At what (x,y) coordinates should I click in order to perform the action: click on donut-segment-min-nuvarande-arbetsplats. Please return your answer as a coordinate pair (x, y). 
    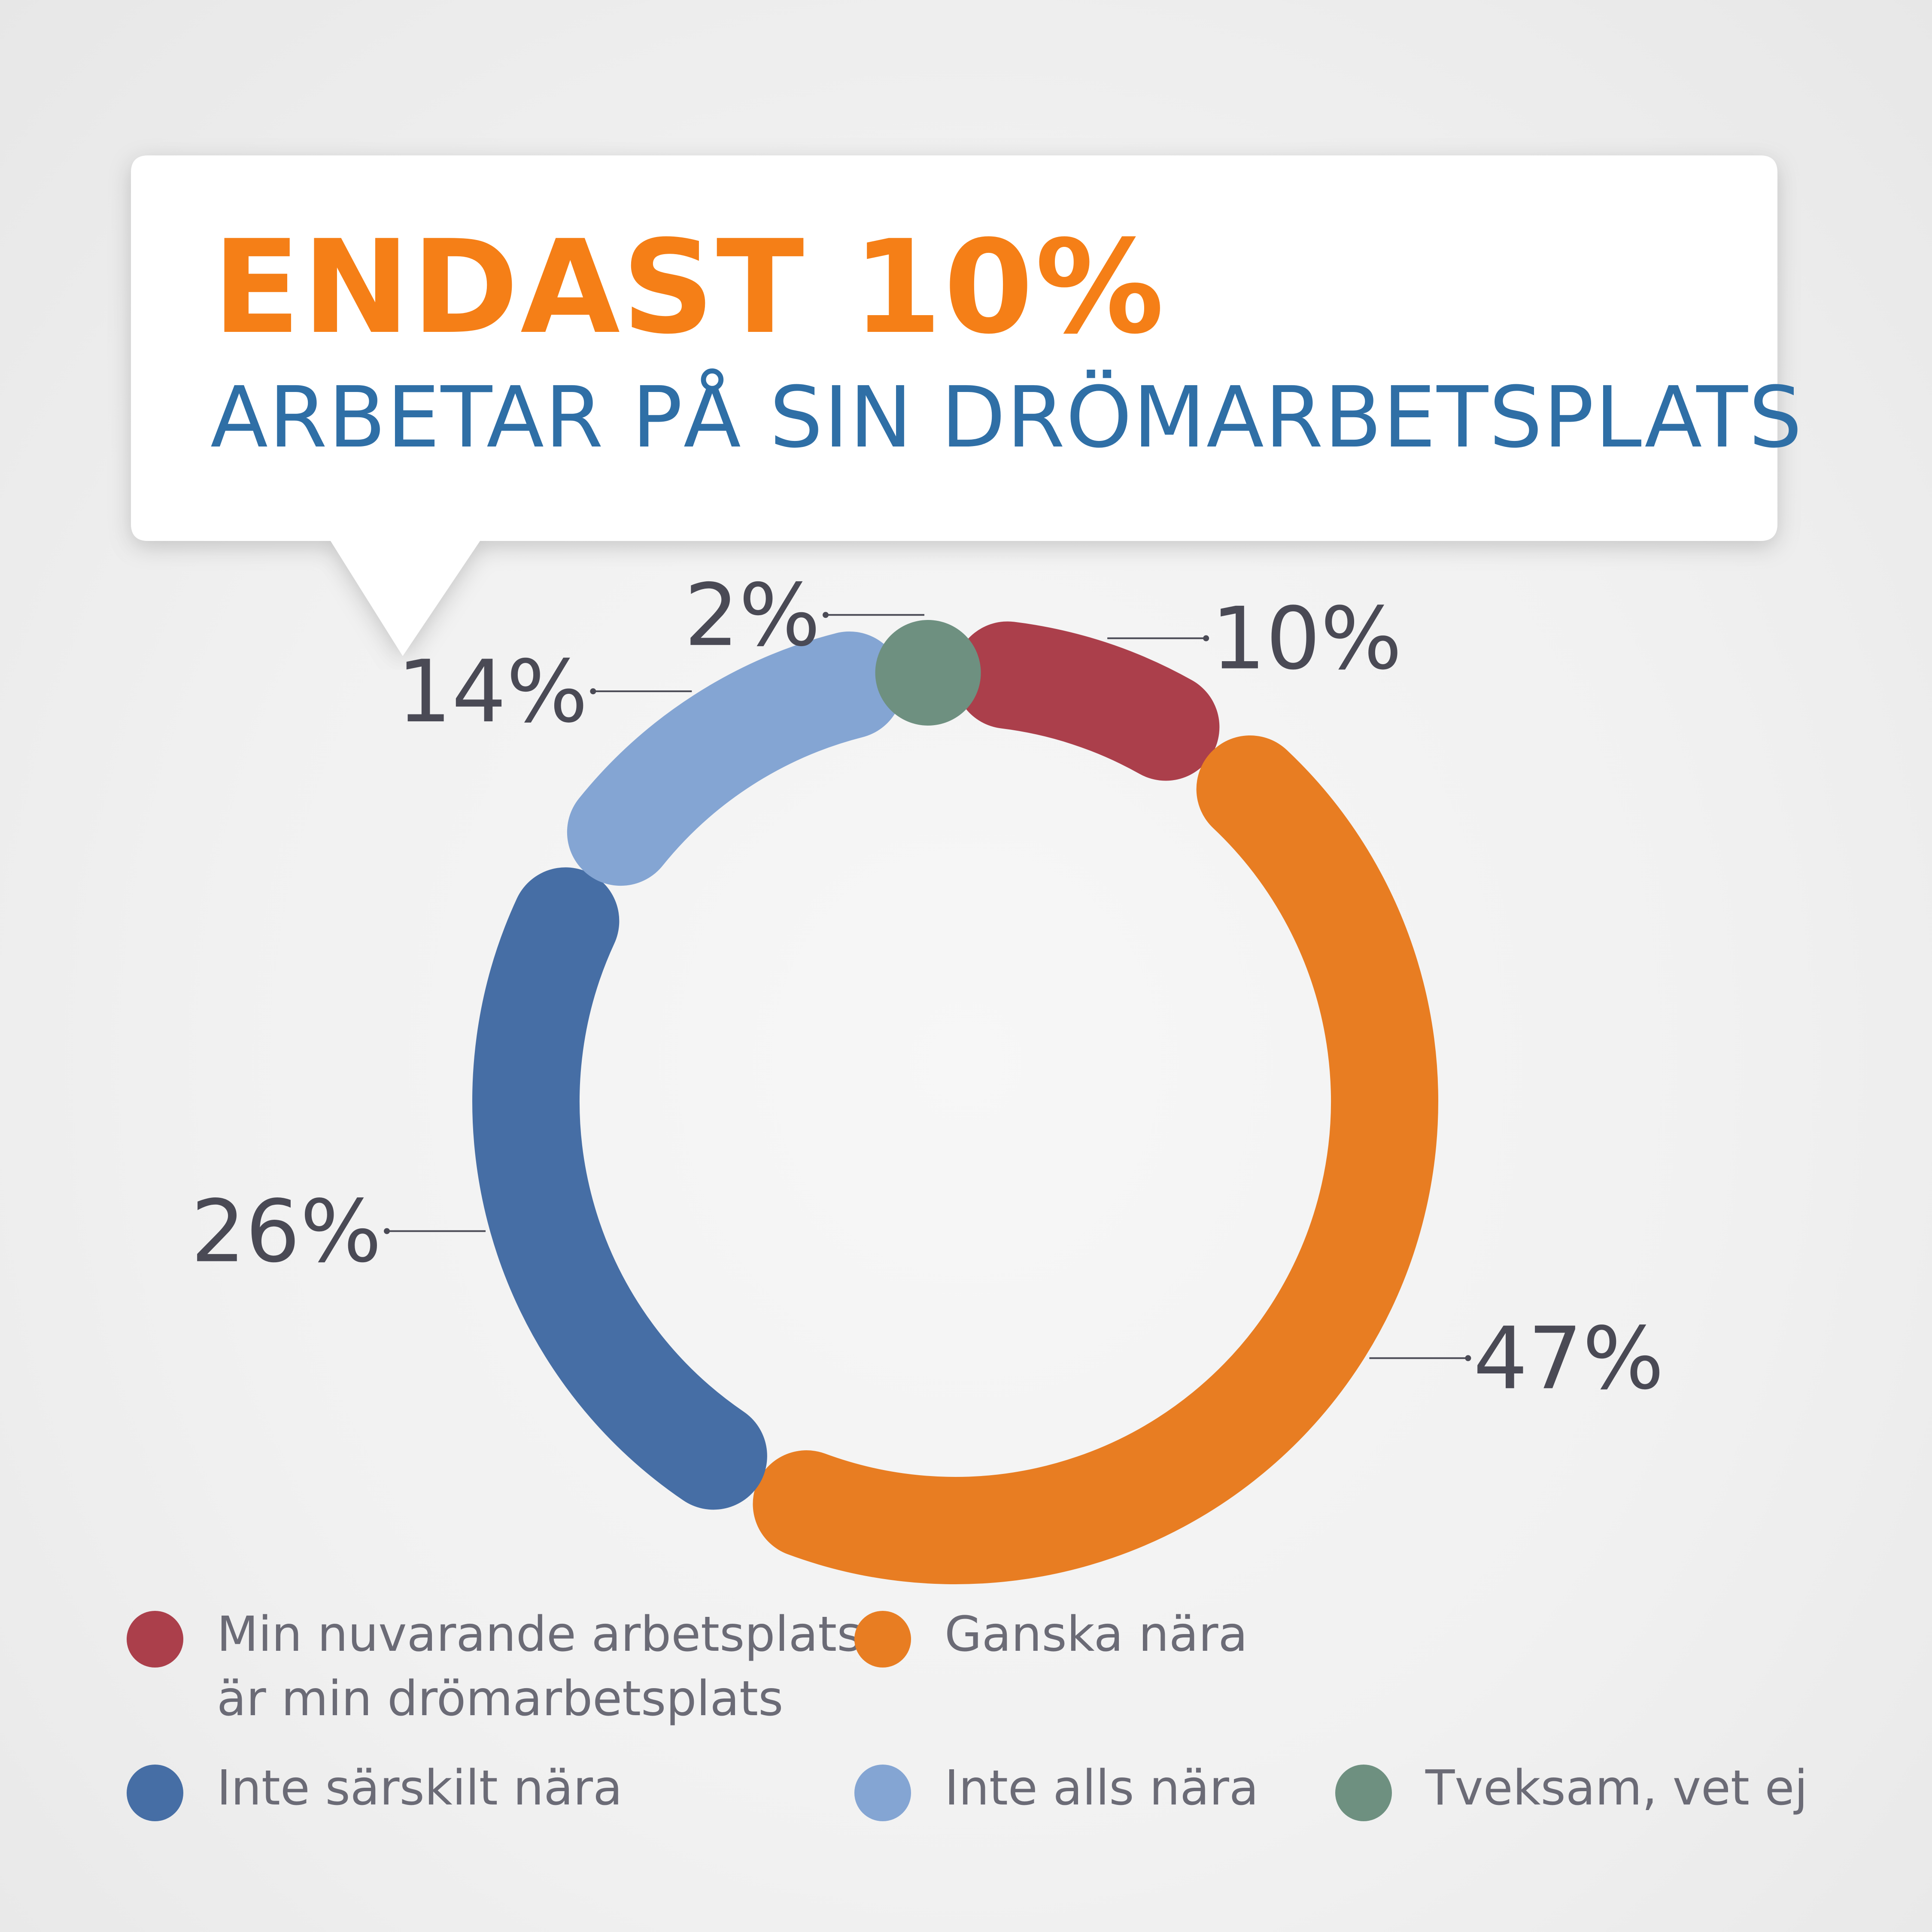
    Looking at the image, I should click on (1087, 701).